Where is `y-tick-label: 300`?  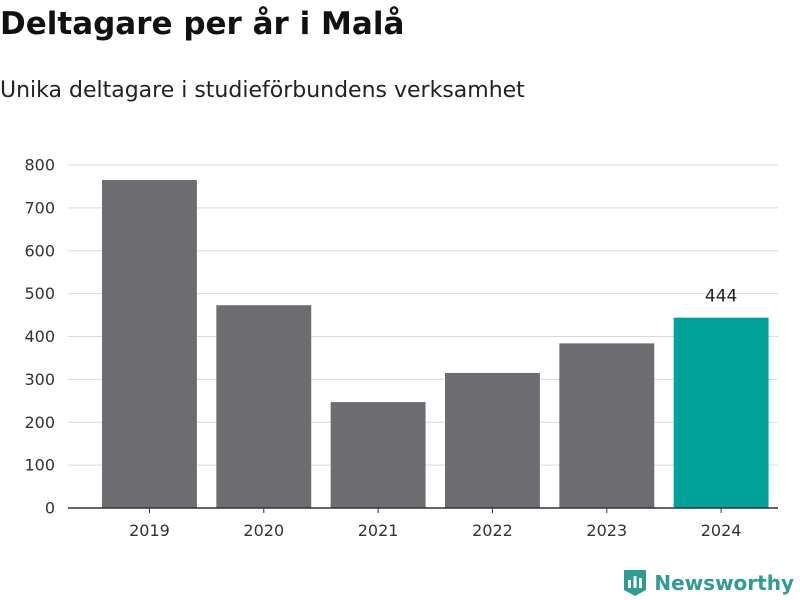
y-tick-label: 300 is located at coordinates (39, 379).